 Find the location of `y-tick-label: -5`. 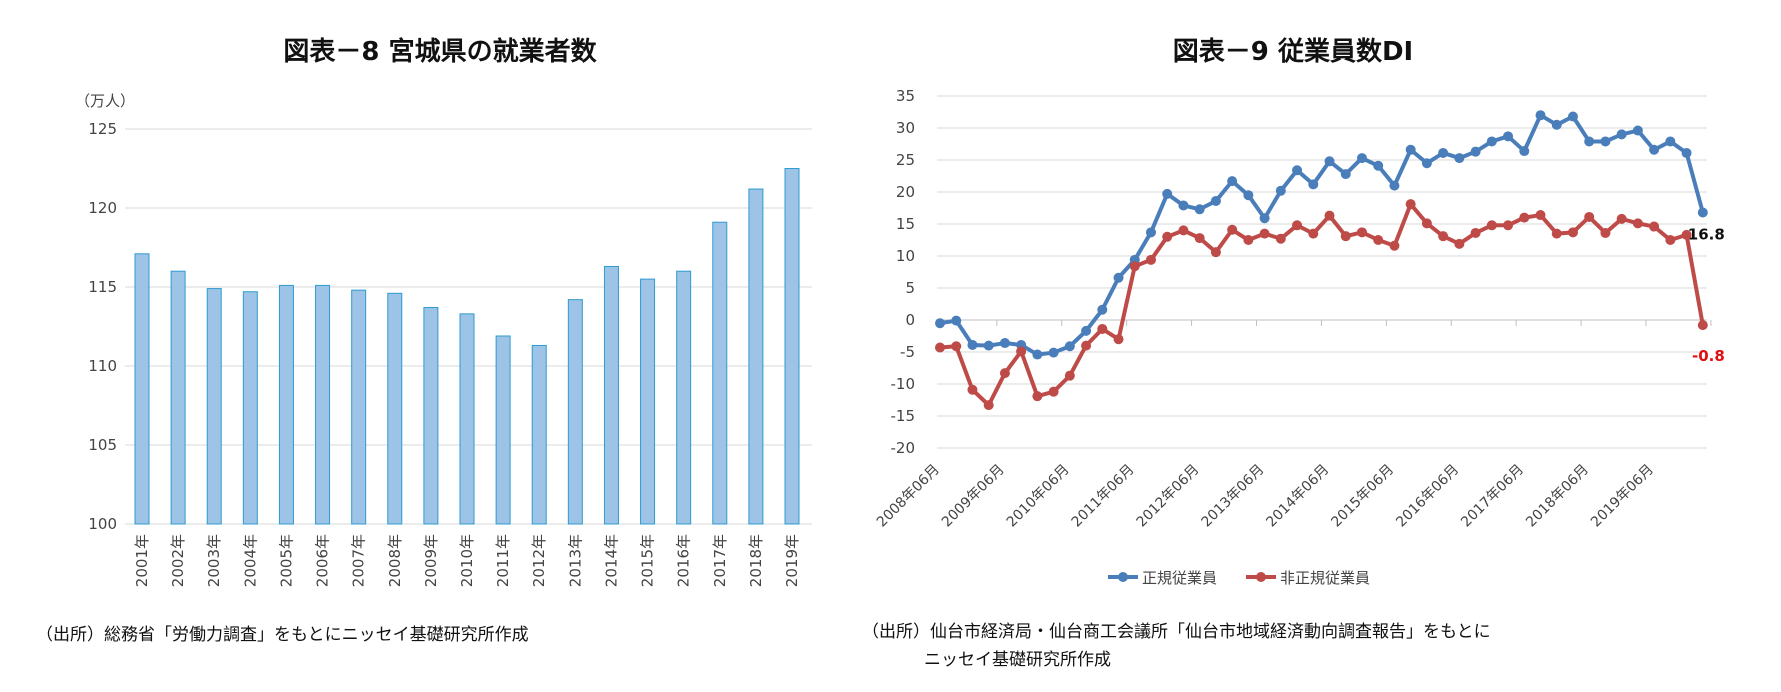

y-tick-label: -5 is located at coordinates (907, 352).